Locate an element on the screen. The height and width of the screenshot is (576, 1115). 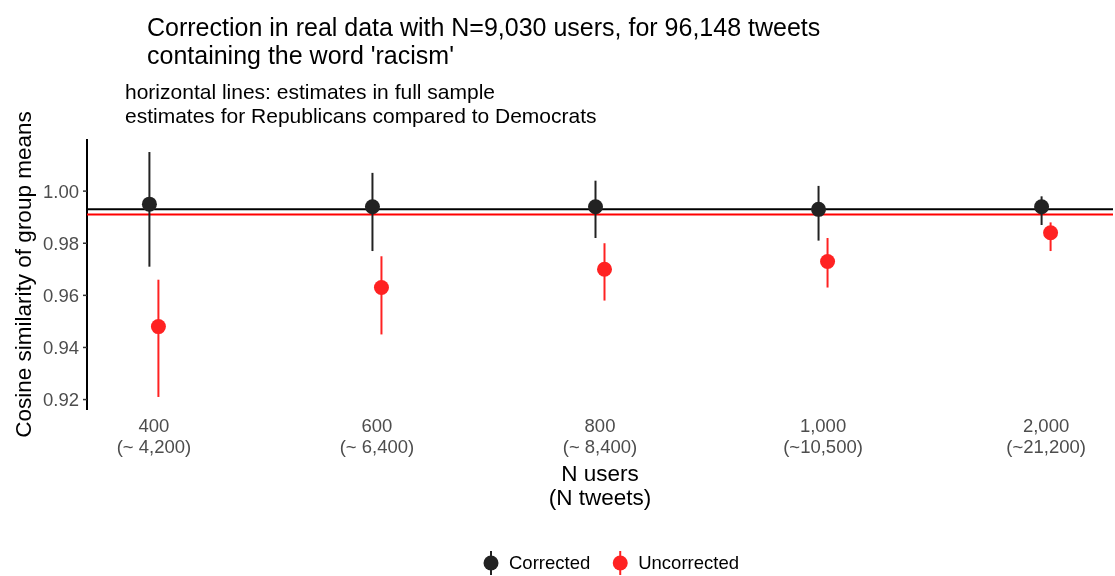
x-tick-label: 1,000 (~10,500) is located at coordinates (823, 435).